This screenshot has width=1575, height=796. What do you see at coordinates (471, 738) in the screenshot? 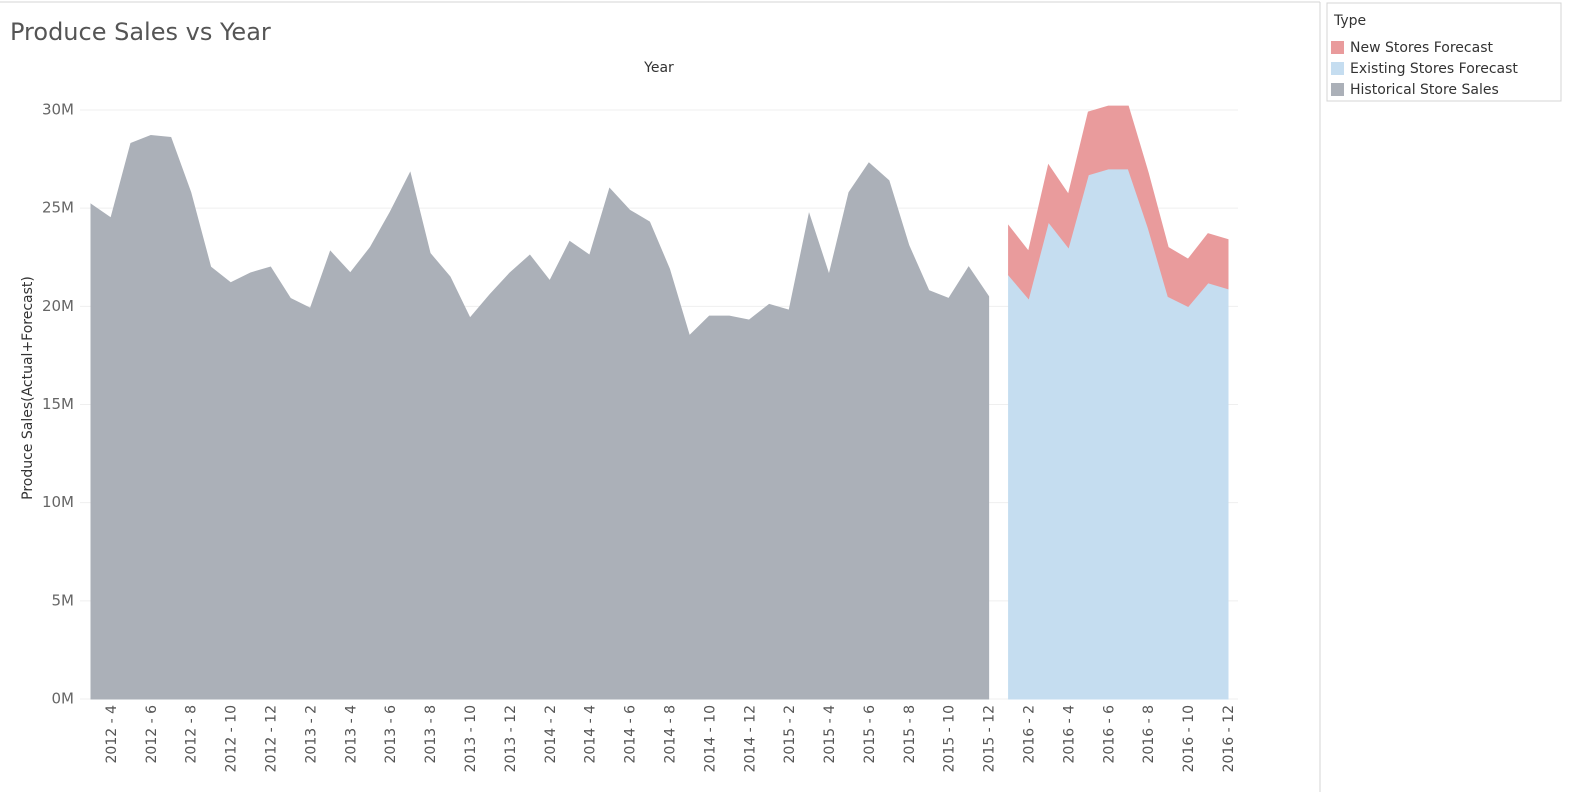
I see `x-tick-label: 2013 - 10` at bounding box center [471, 738].